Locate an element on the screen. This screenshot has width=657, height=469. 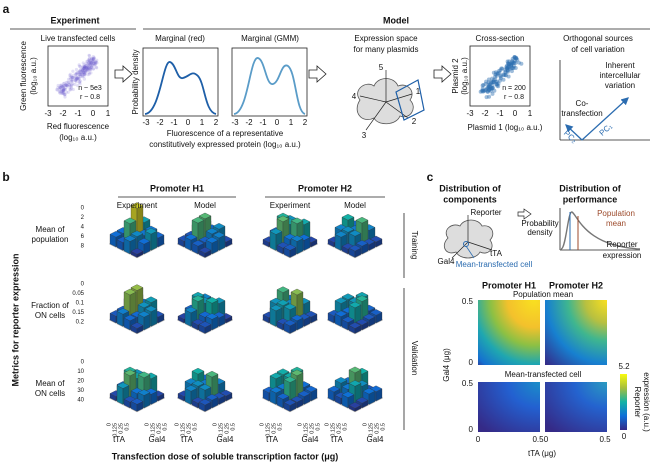
arrow is located at coordinates (317, 74).